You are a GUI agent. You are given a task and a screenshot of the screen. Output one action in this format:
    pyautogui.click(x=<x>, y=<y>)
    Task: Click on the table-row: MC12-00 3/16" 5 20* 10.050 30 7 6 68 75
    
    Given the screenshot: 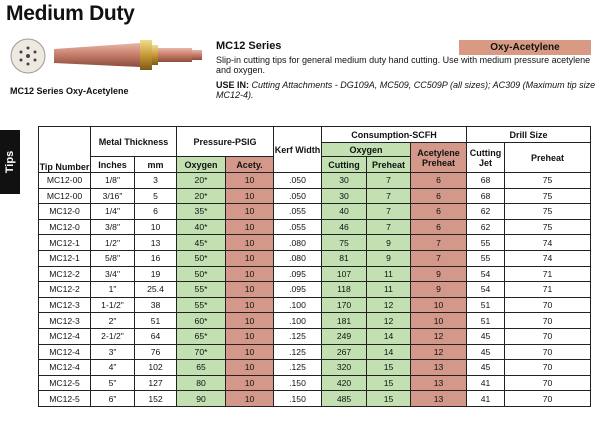 What is the action you would take?
    pyautogui.click(x=315, y=196)
    